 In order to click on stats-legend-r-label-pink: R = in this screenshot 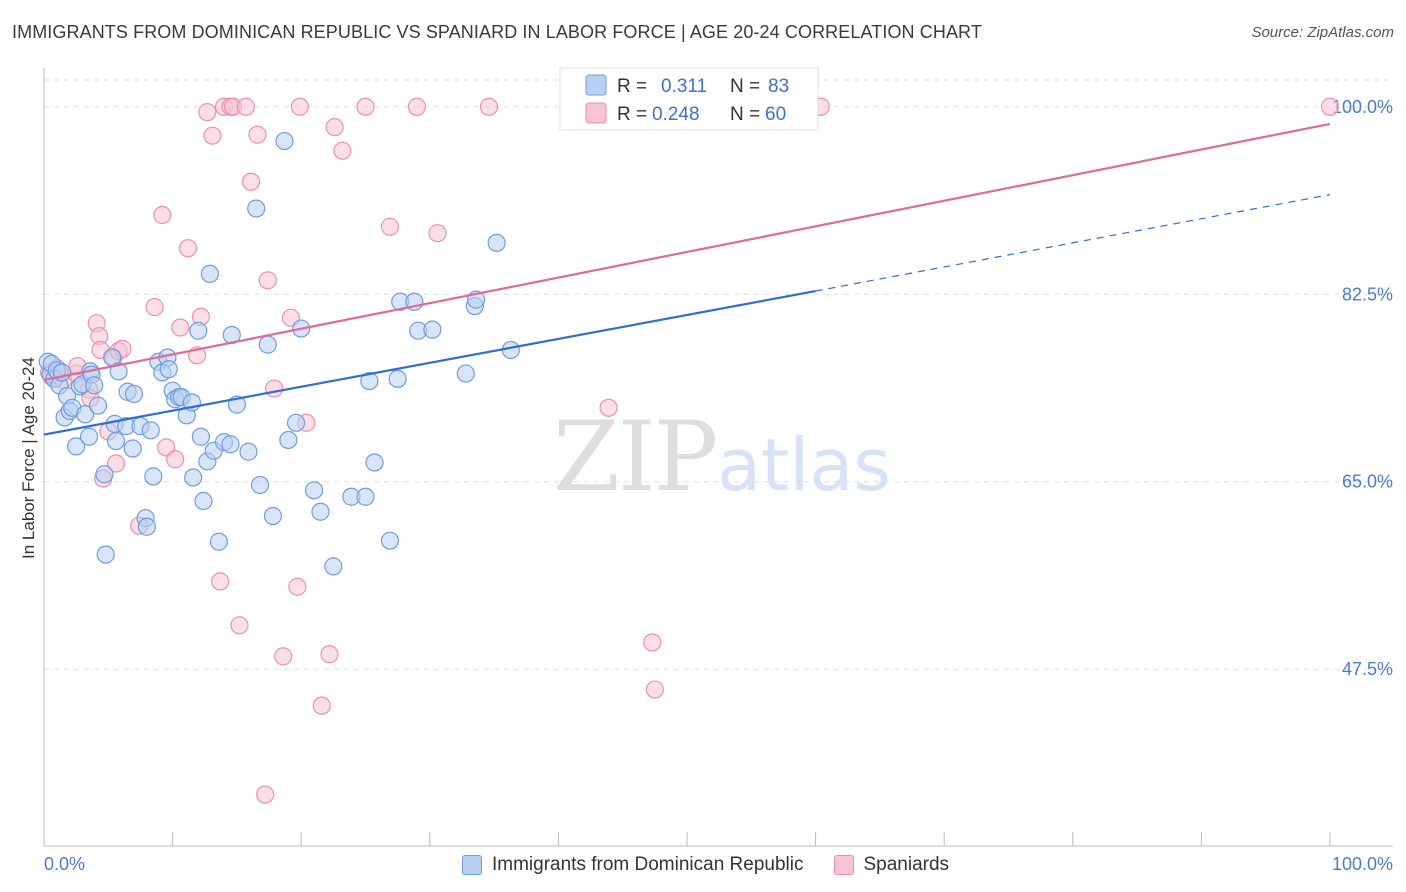, I will do `click(632, 114)`.